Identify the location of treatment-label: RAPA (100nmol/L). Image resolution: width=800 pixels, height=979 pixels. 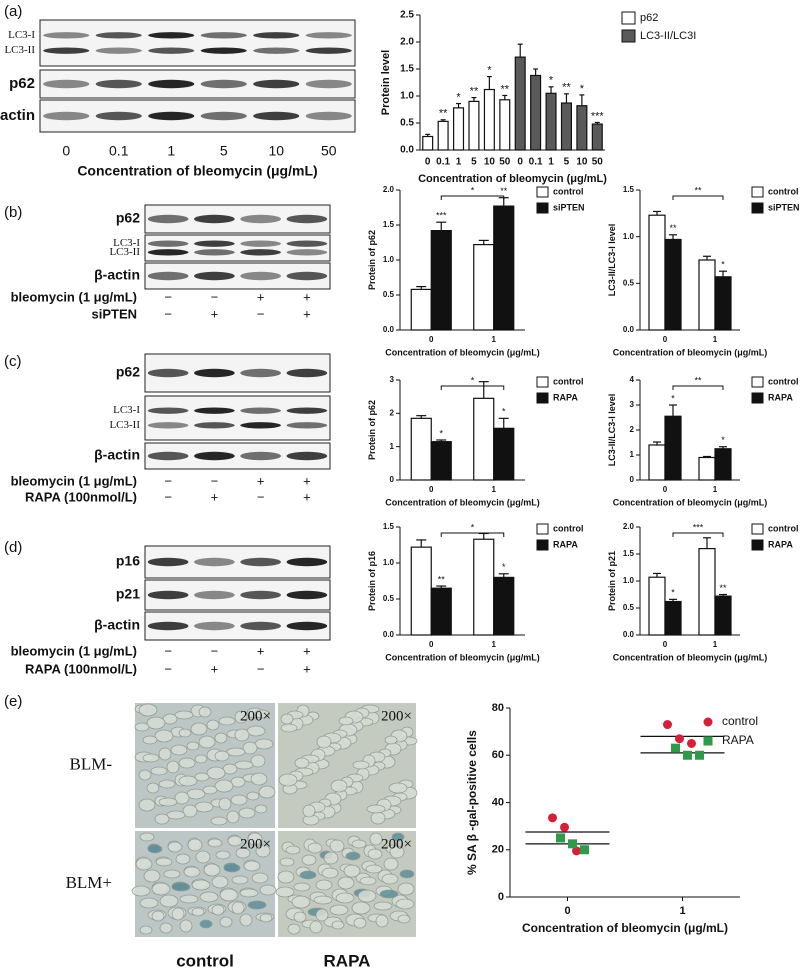
(81, 496).